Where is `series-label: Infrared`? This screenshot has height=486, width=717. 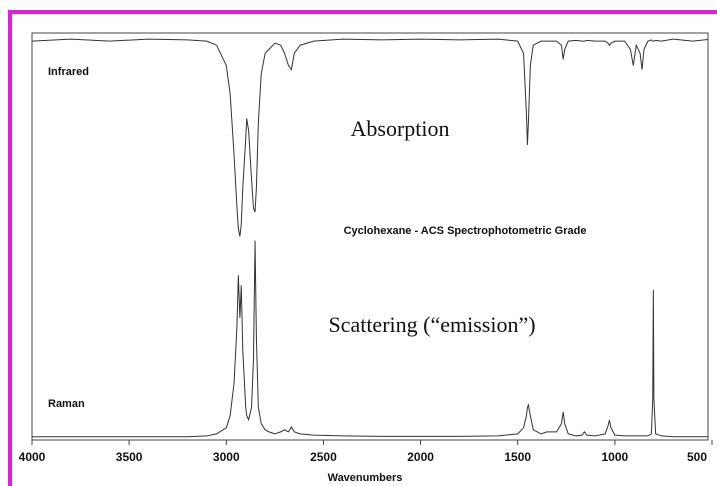 series-label: Infrared is located at coordinates (68, 72).